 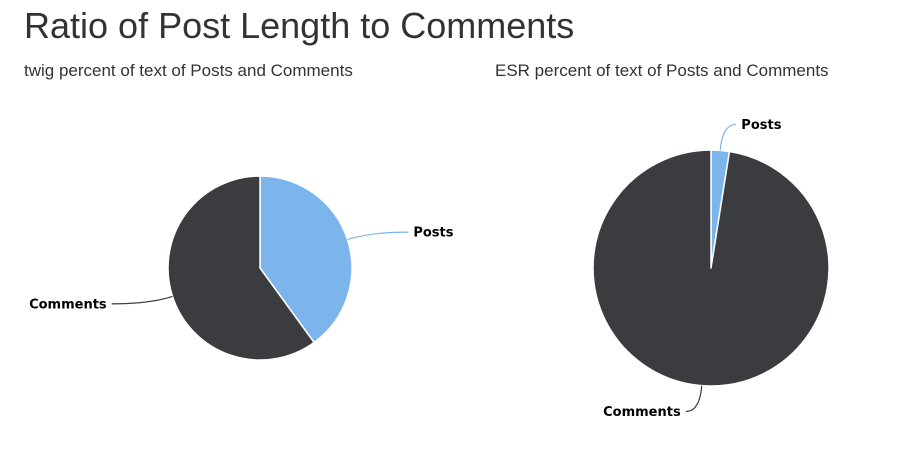 I want to click on connector-line-twig-posts, so click(x=378, y=236).